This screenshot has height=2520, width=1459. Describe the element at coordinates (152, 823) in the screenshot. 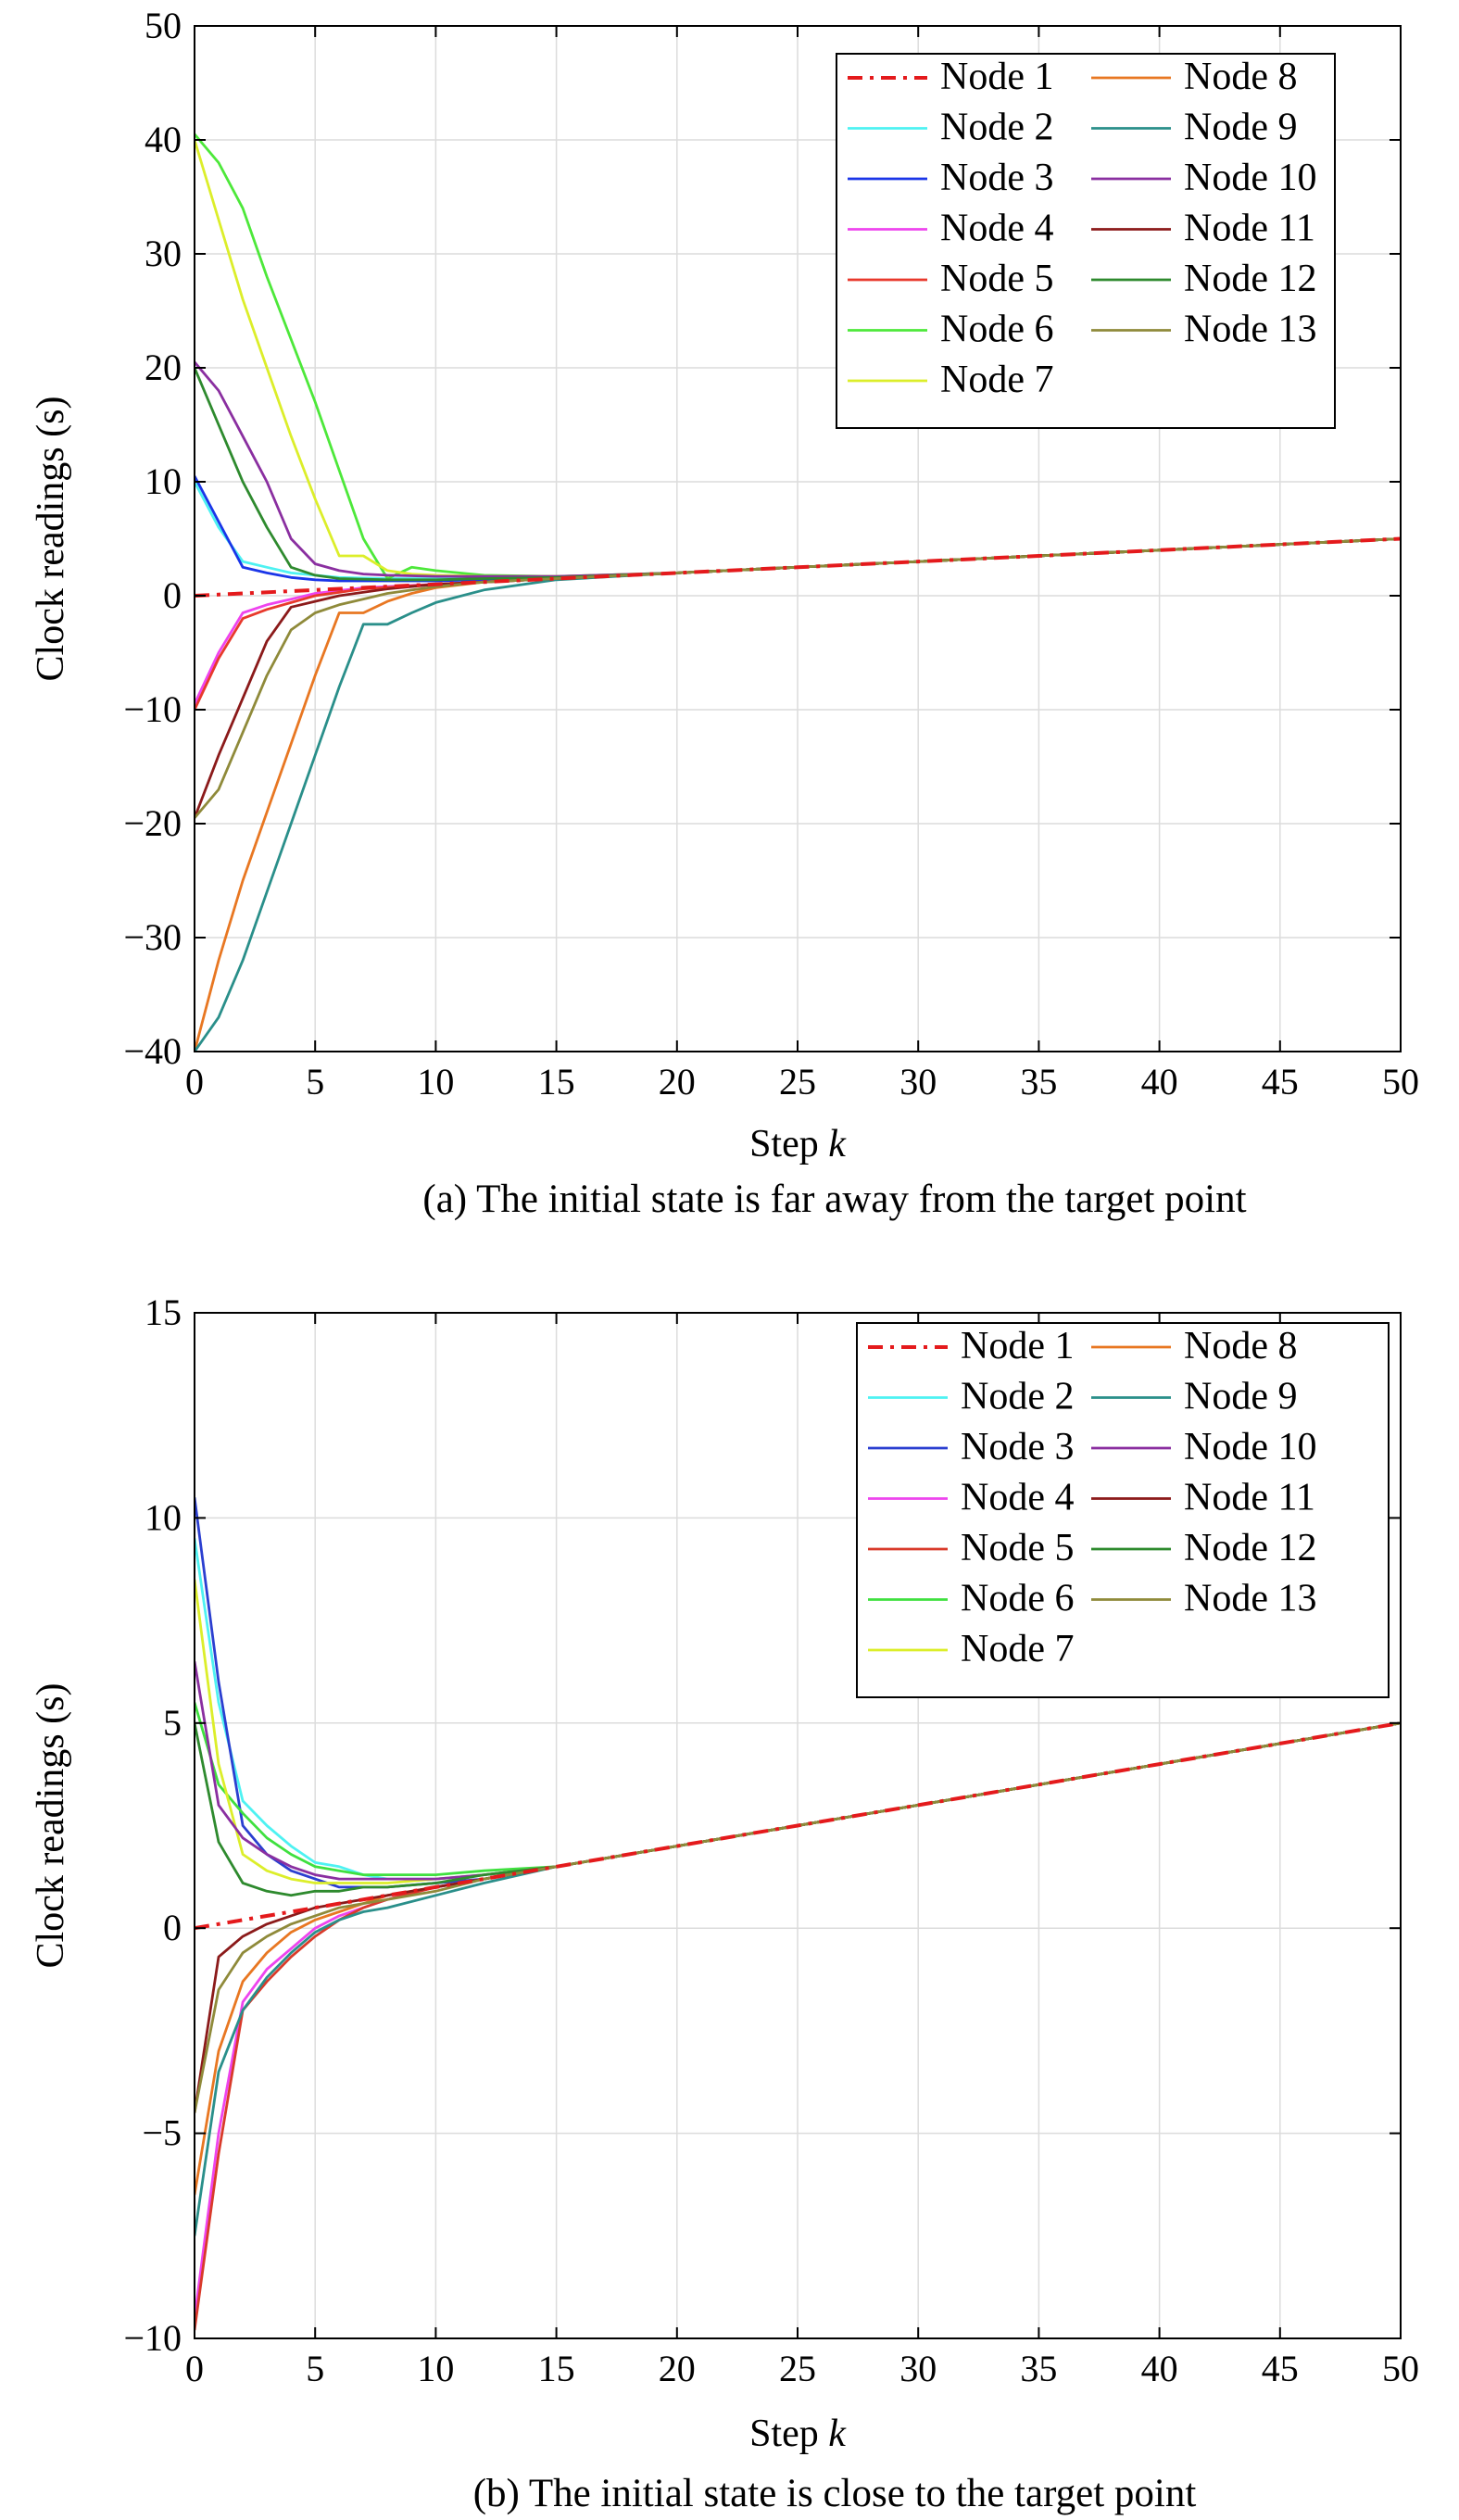

I see `y-tick-label: −20` at that location.